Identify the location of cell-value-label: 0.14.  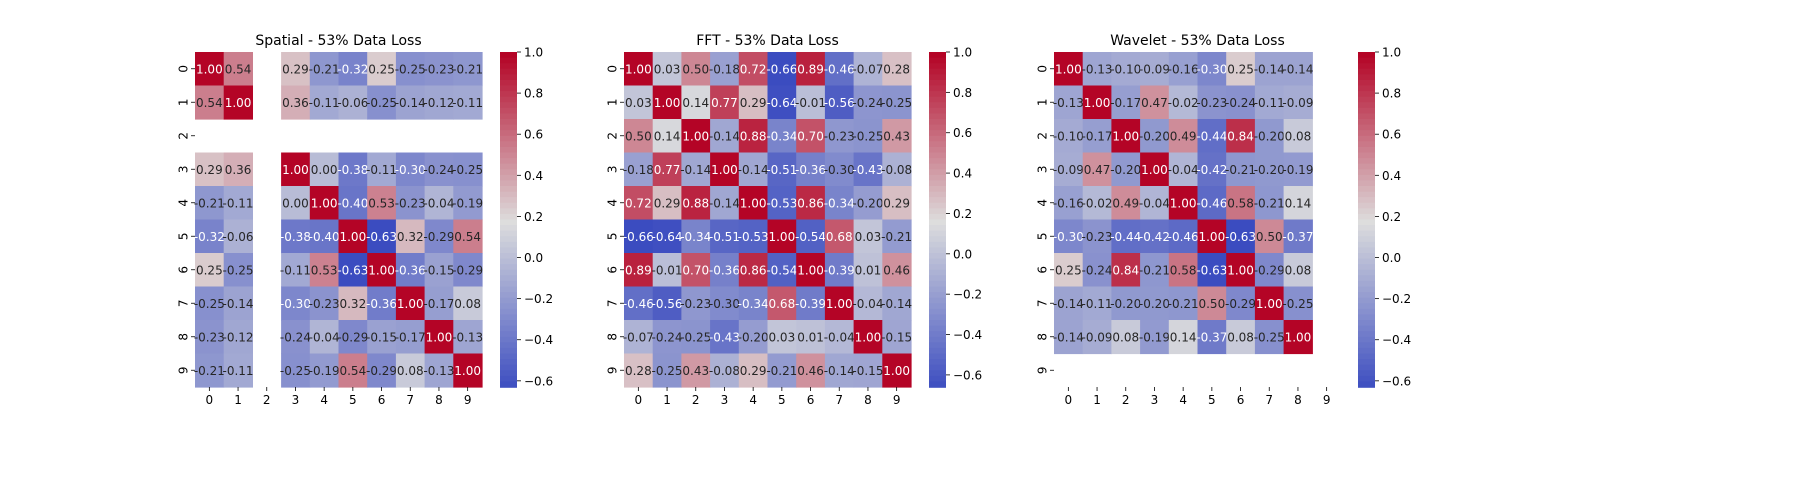
(1183, 337).